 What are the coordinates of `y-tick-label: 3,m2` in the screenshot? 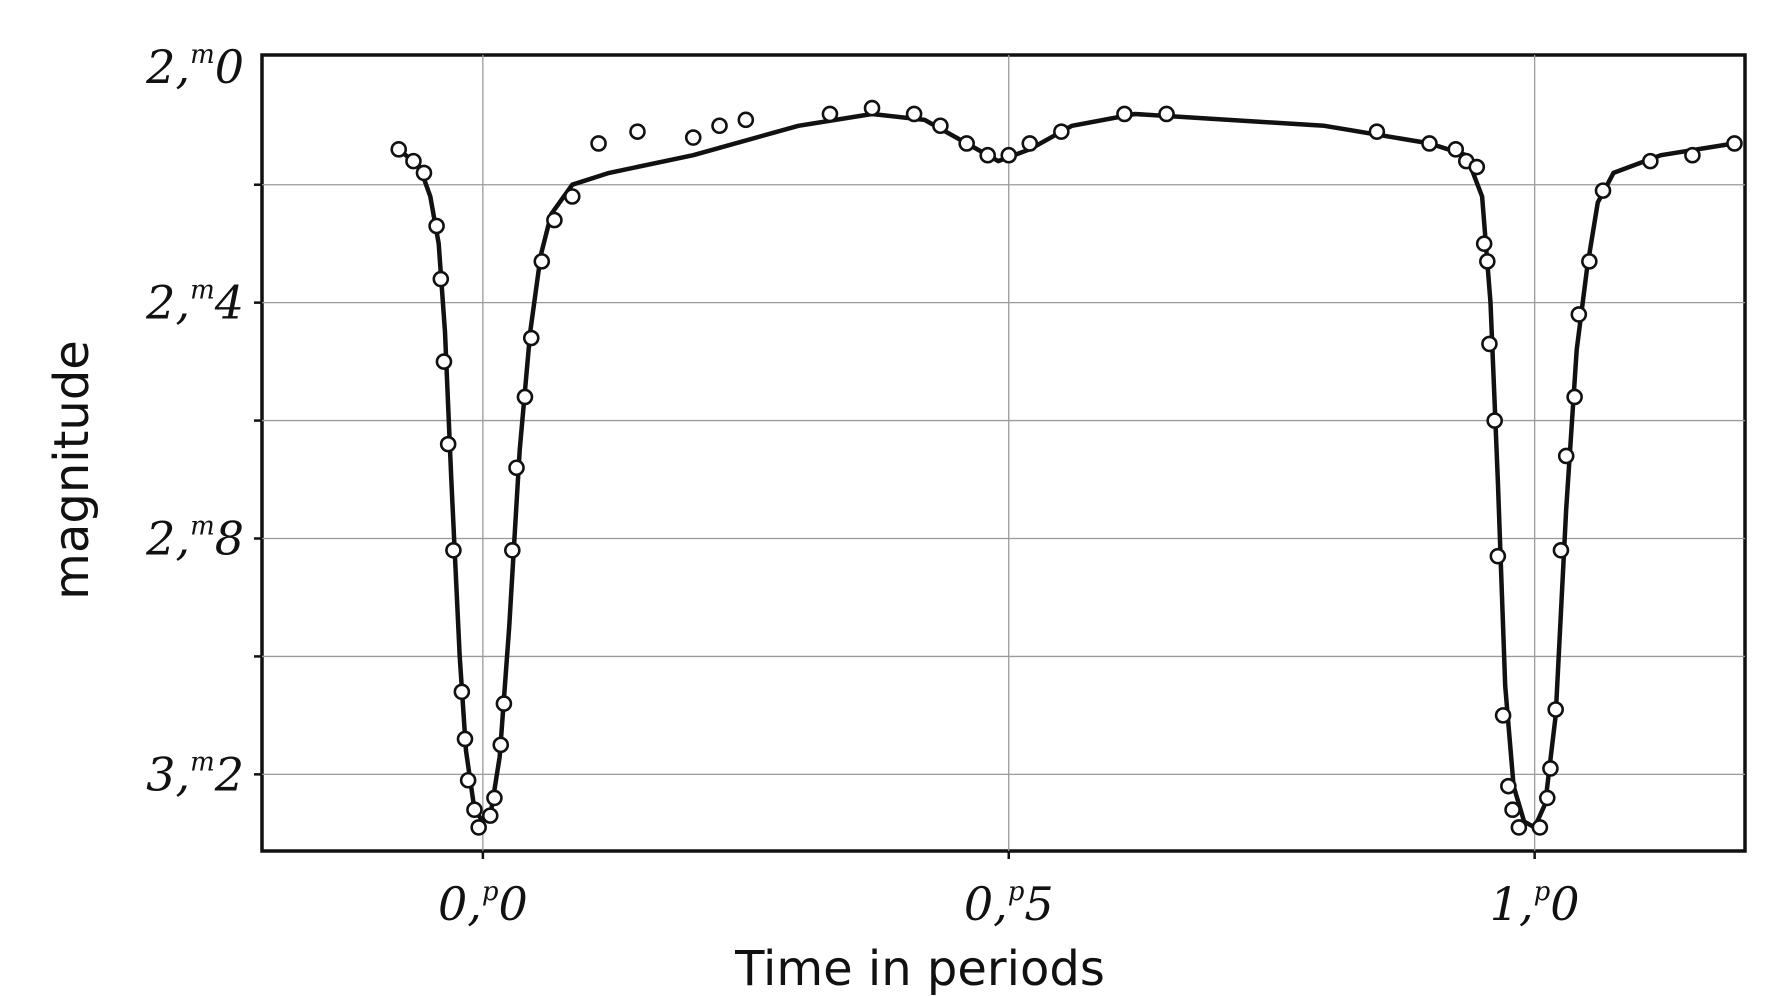 It's located at (195, 774).